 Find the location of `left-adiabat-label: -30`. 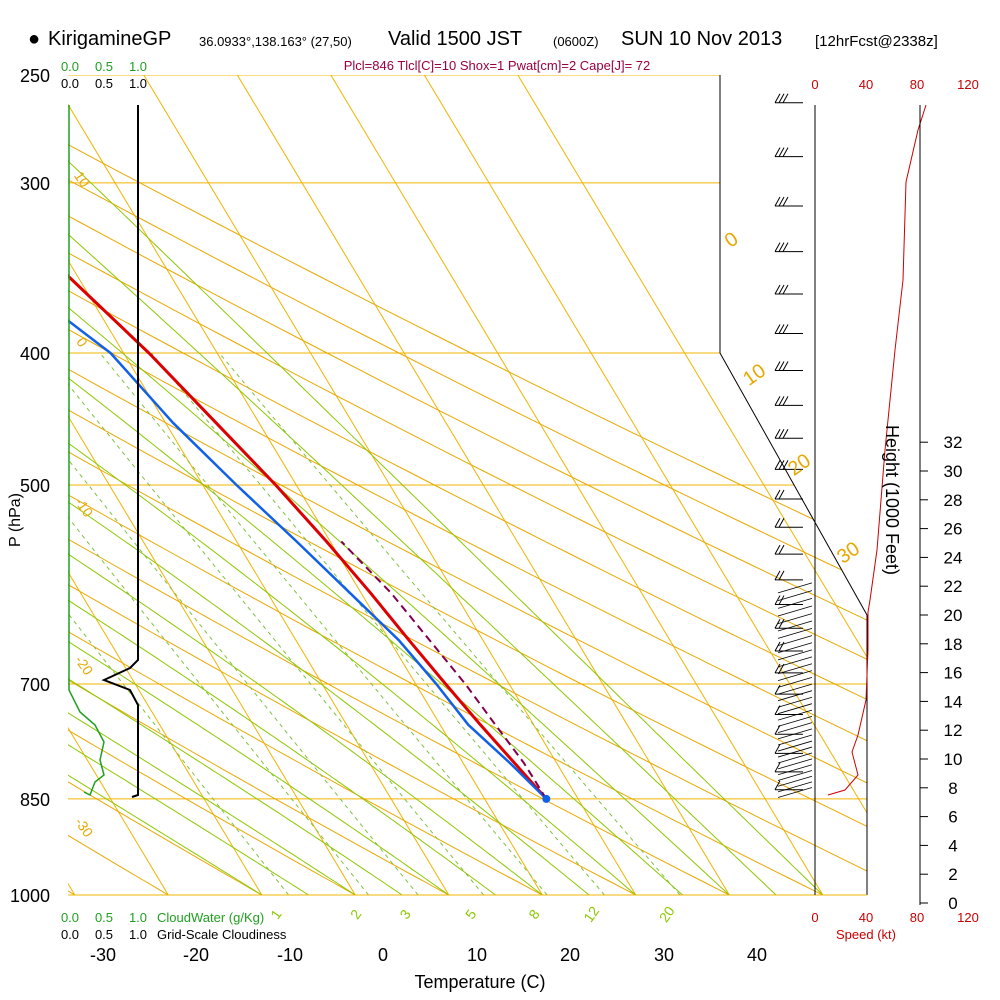

left-adiabat-label: -30 is located at coordinates (84, 827).